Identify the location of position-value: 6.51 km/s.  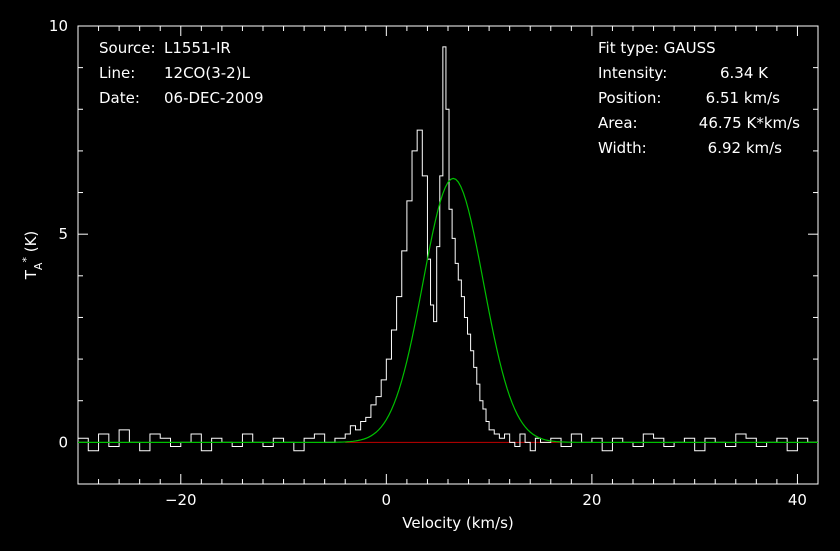
(742, 98).